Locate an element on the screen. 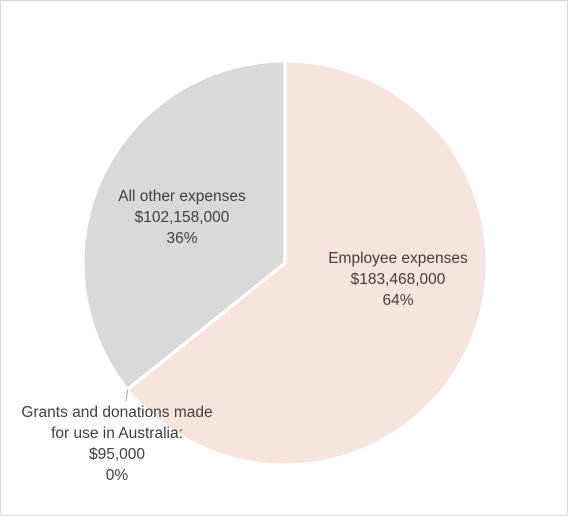  data-label-grants-and-donations-percent: 0% is located at coordinates (117, 475).